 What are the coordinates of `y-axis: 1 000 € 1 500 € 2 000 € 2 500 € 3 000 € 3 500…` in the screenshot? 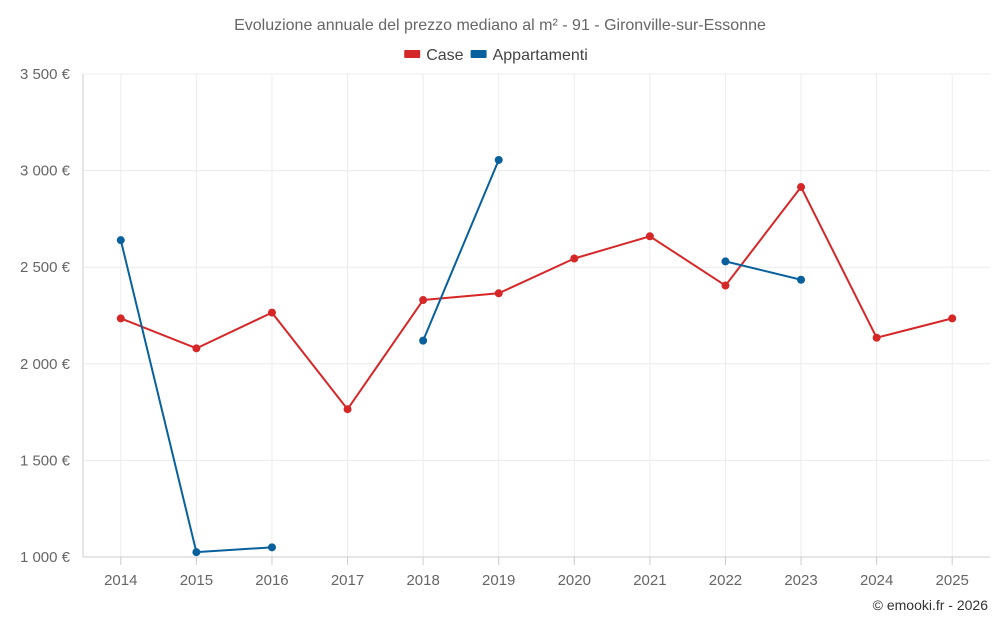 It's located at (52, 316).